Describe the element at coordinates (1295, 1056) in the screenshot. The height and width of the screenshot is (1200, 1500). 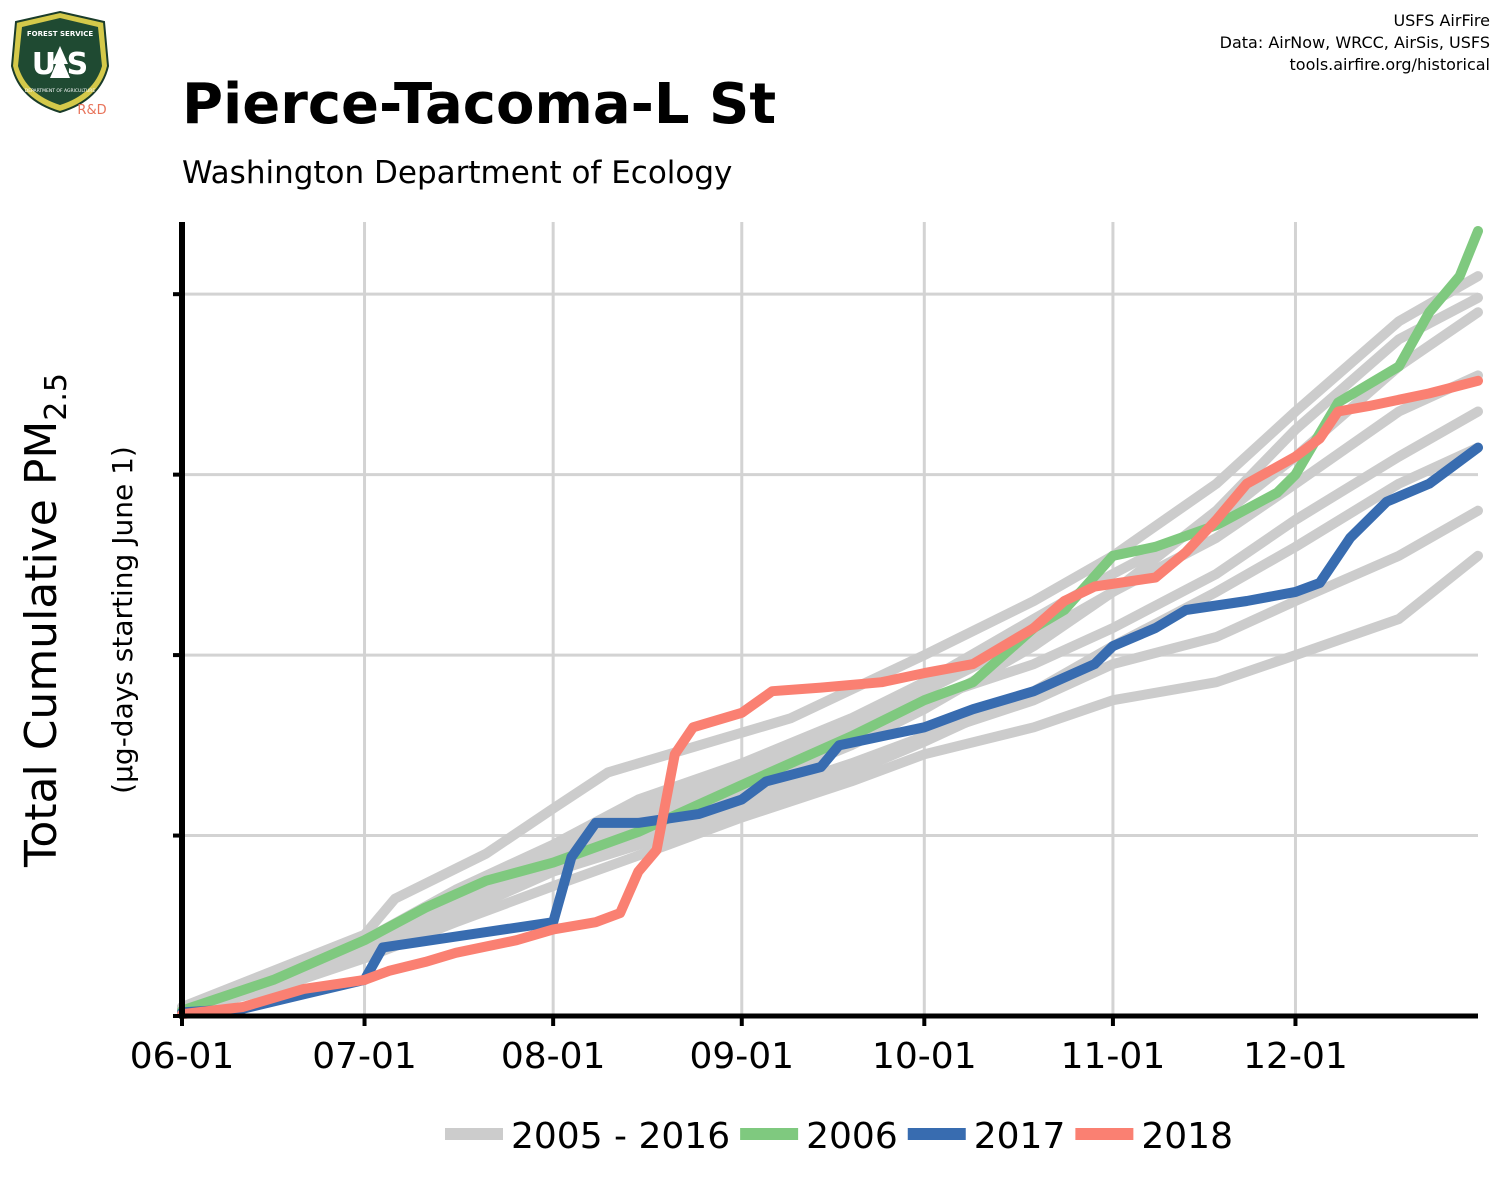
I see `x-tick-label: 12-01` at that location.